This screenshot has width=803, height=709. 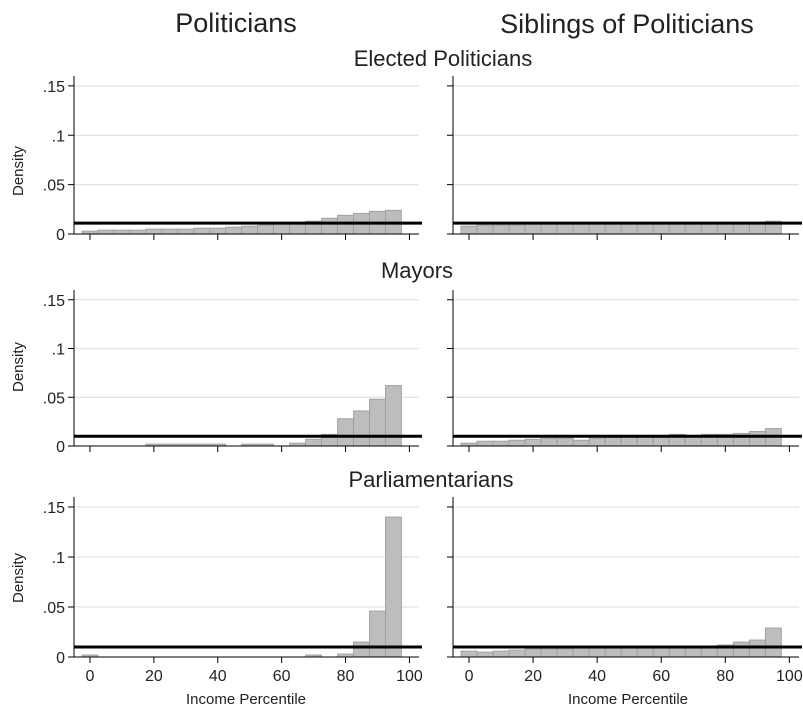 What do you see at coordinates (232, 373) in the screenshot?
I see `panel-3: 0 .05 .1 .15` at bounding box center [232, 373].